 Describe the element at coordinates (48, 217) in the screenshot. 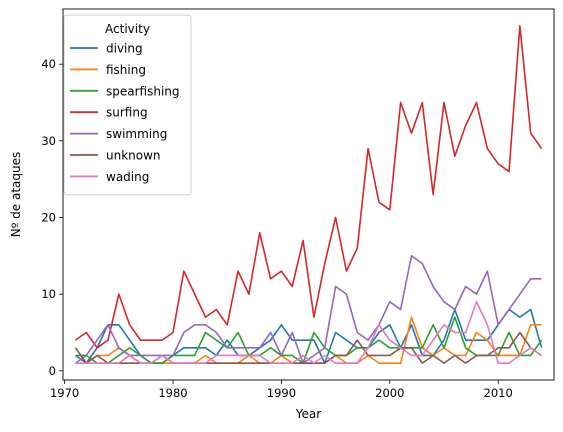

I see `y-tick-label: 20` at that location.